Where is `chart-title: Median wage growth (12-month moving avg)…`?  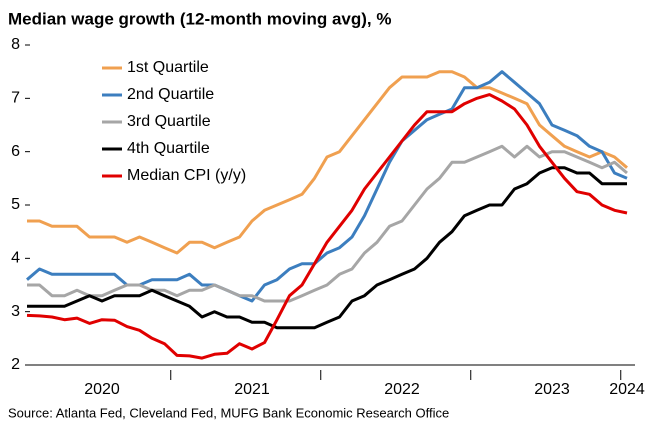 chart-title: Median wage growth (12-month moving avg)… is located at coordinates (199, 18).